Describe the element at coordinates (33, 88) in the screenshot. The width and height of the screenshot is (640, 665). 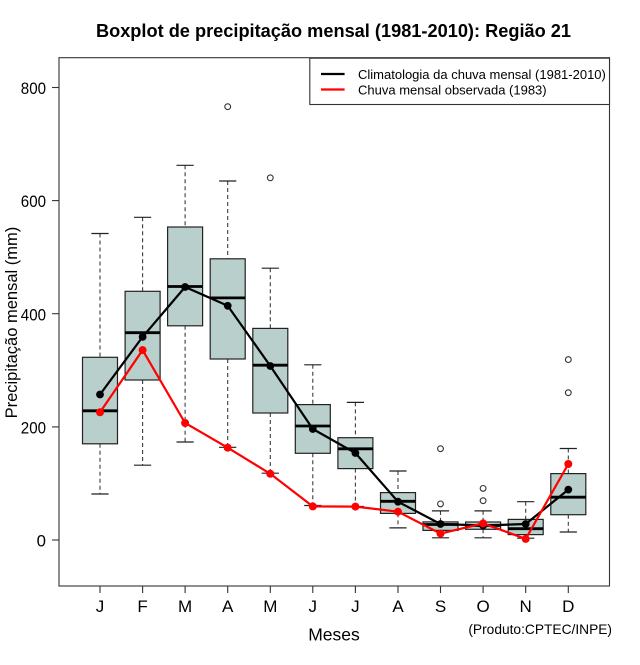
I see `svg-text: 800` at that location.